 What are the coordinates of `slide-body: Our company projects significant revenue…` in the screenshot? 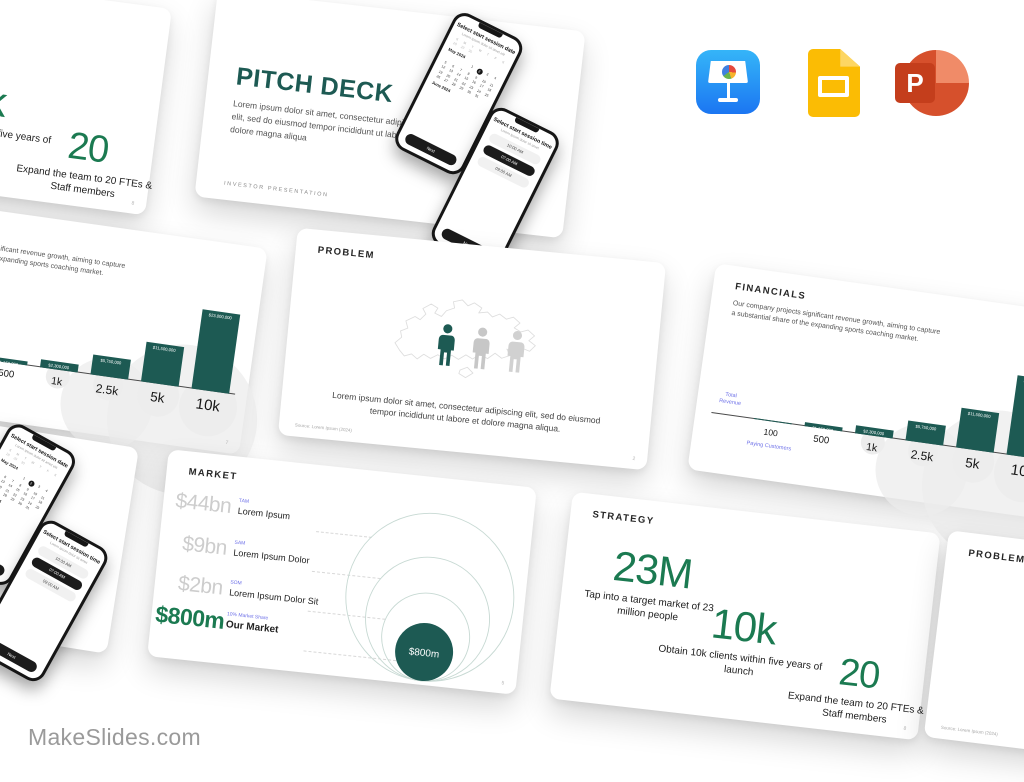 It's located at (63, 256).